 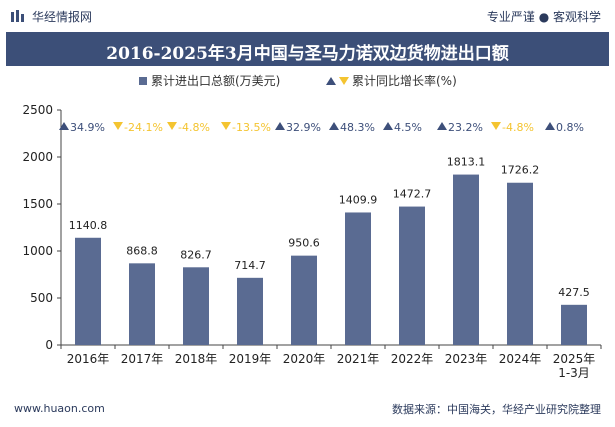 I want to click on x-tick-label: 2019年, so click(x=250, y=359).